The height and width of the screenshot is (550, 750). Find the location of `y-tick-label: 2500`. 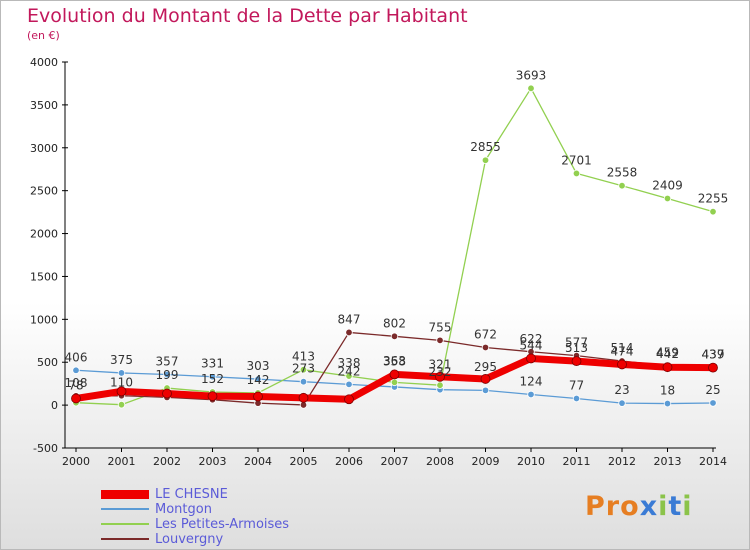

y-tick-label: 2500 is located at coordinates (44, 191).